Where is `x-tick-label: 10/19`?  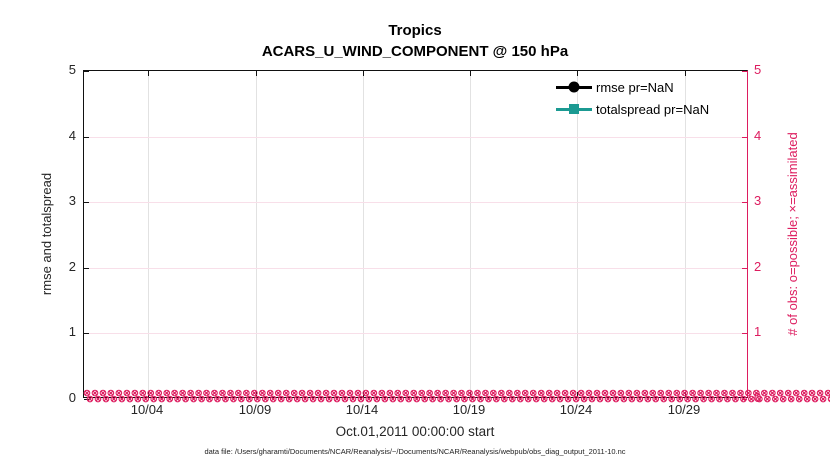 x-tick-label: 10/19 is located at coordinates (469, 409).